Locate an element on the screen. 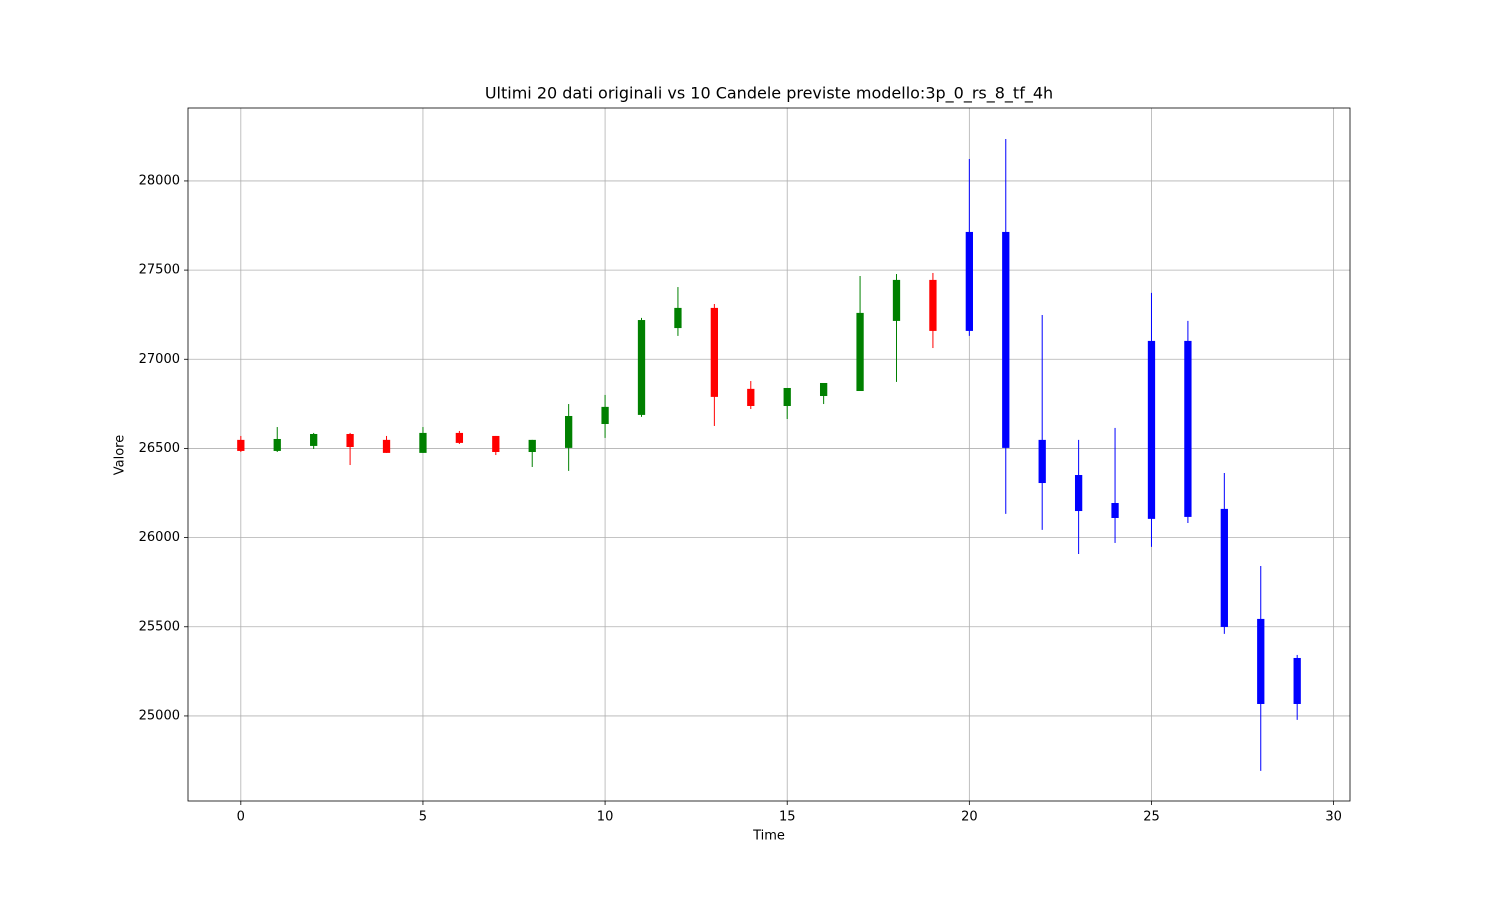  x-tick-label: 30 is located at coordinates (1333, 817).